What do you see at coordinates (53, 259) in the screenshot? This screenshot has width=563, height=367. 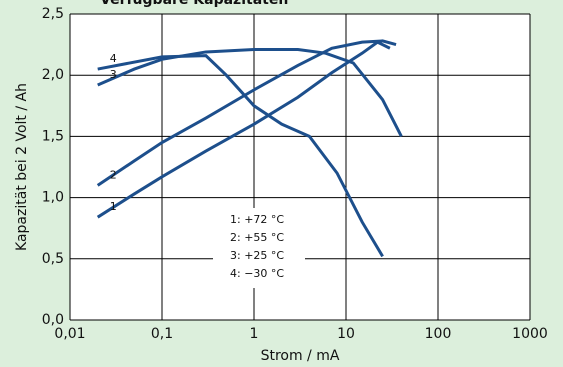 I see `y-tick-label: 0,5` at bounding box center [53, 259].